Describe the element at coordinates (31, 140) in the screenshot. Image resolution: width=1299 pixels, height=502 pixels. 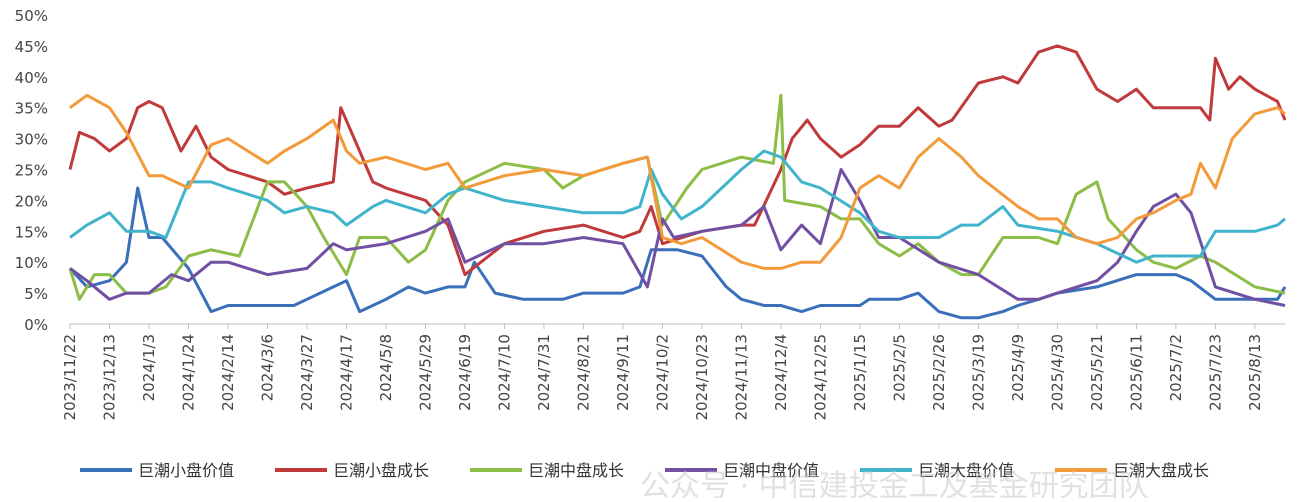
I see `y-tick-label: 30%` at that location.